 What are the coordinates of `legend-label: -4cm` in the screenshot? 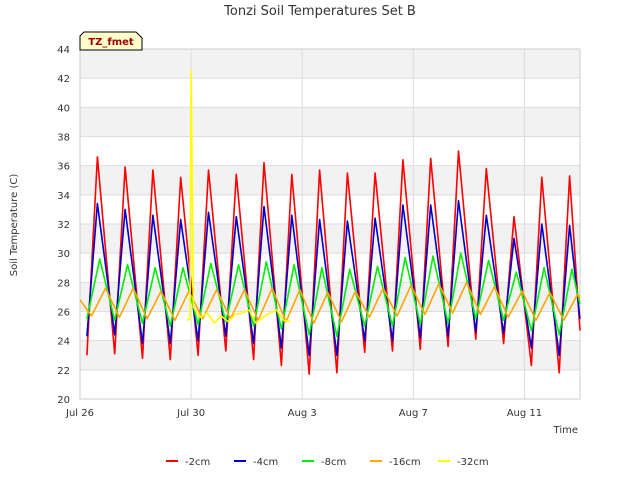 It's located at (265, 462).